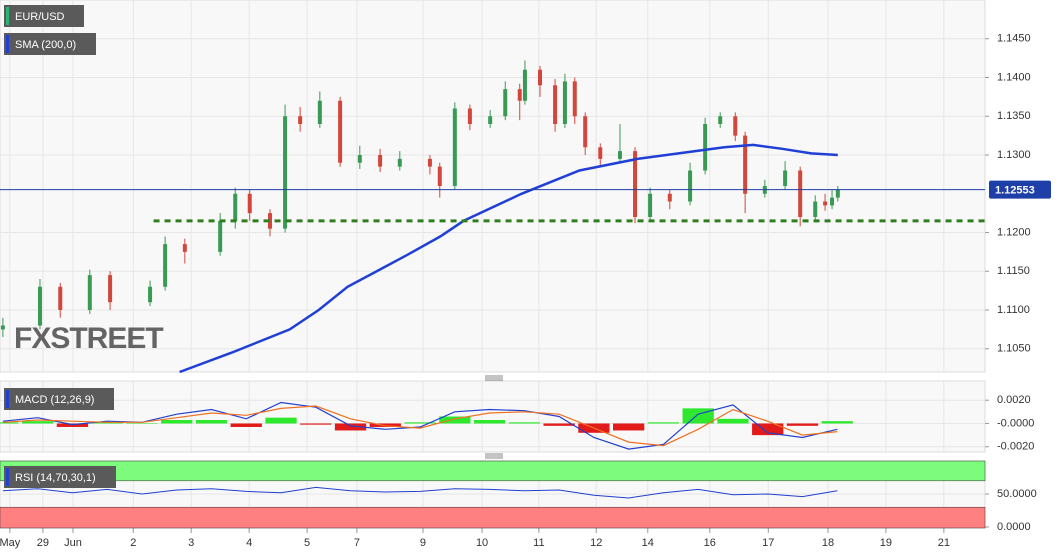 Image resolution: width=1060 pixels, height=555 pixels. What do you see at coordinates (1014, 527) in the screenshot?
I see `y-tick-label: 0.0000` at bounding box center [1014, 527].